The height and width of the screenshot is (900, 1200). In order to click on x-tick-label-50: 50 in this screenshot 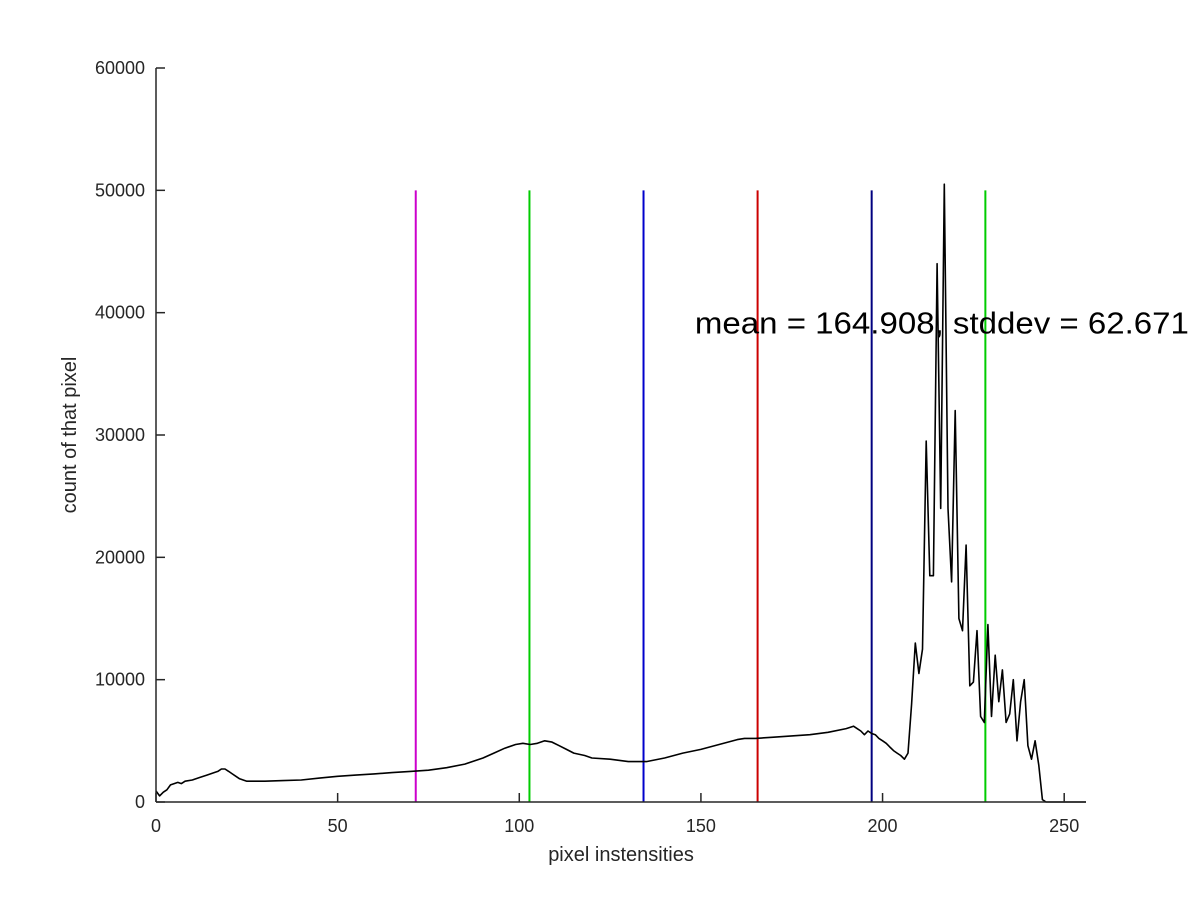, I will do `click(338, 826)`.